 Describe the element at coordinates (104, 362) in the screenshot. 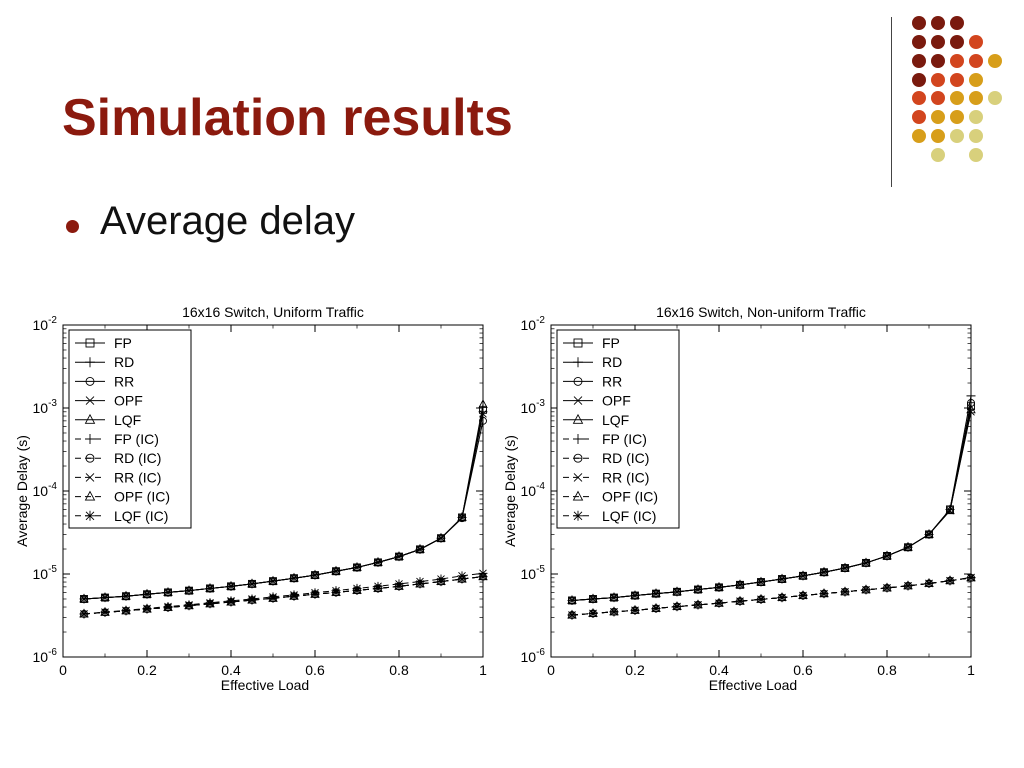

I see `legend-item: RD` at that location.